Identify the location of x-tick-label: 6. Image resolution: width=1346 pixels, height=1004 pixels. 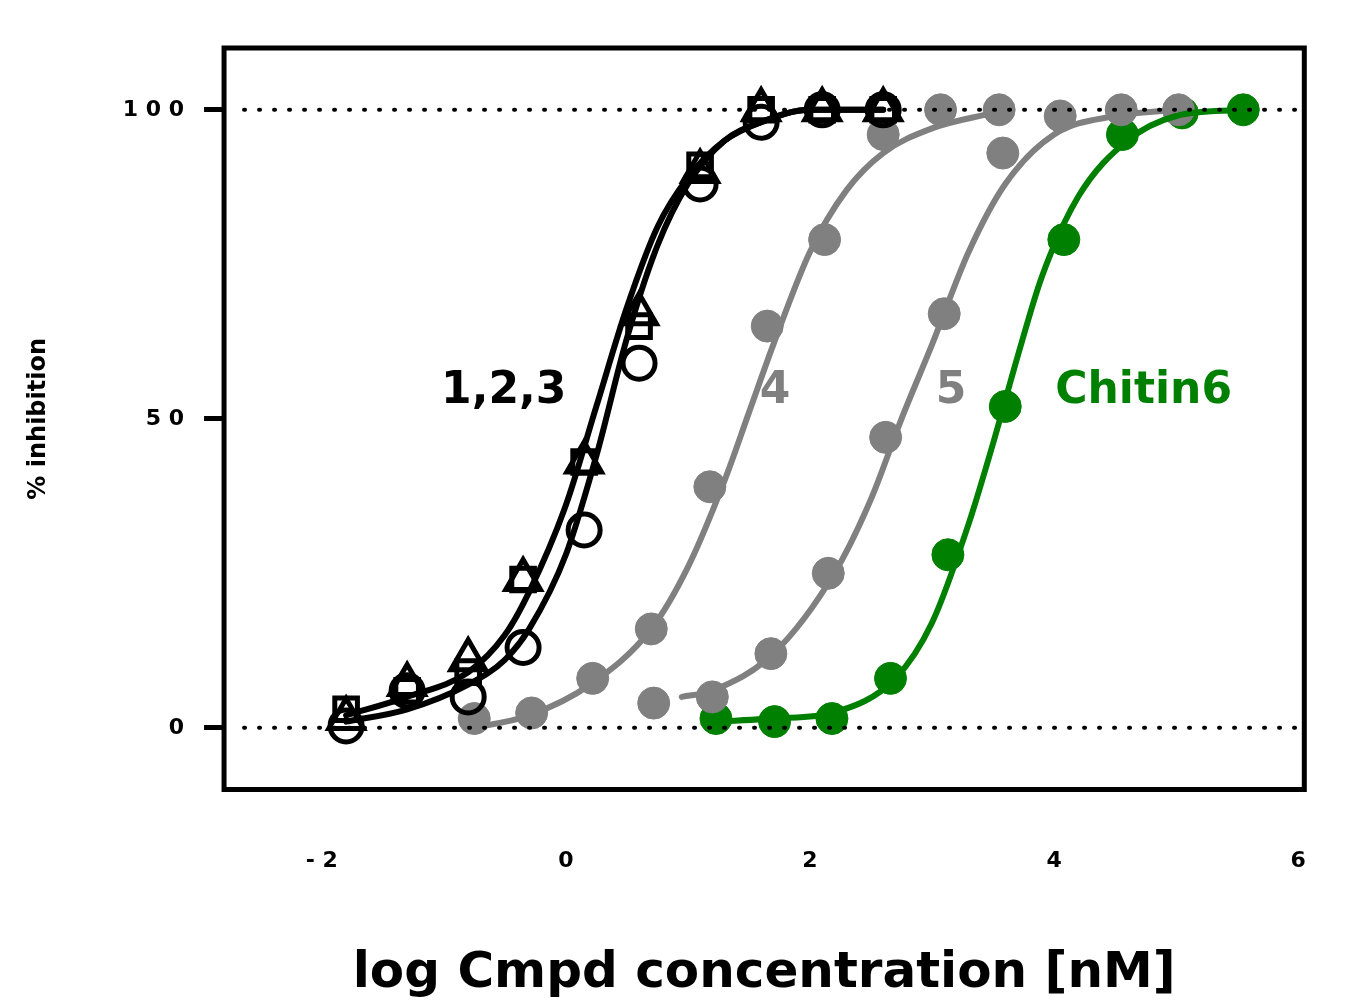
(1298, 859).